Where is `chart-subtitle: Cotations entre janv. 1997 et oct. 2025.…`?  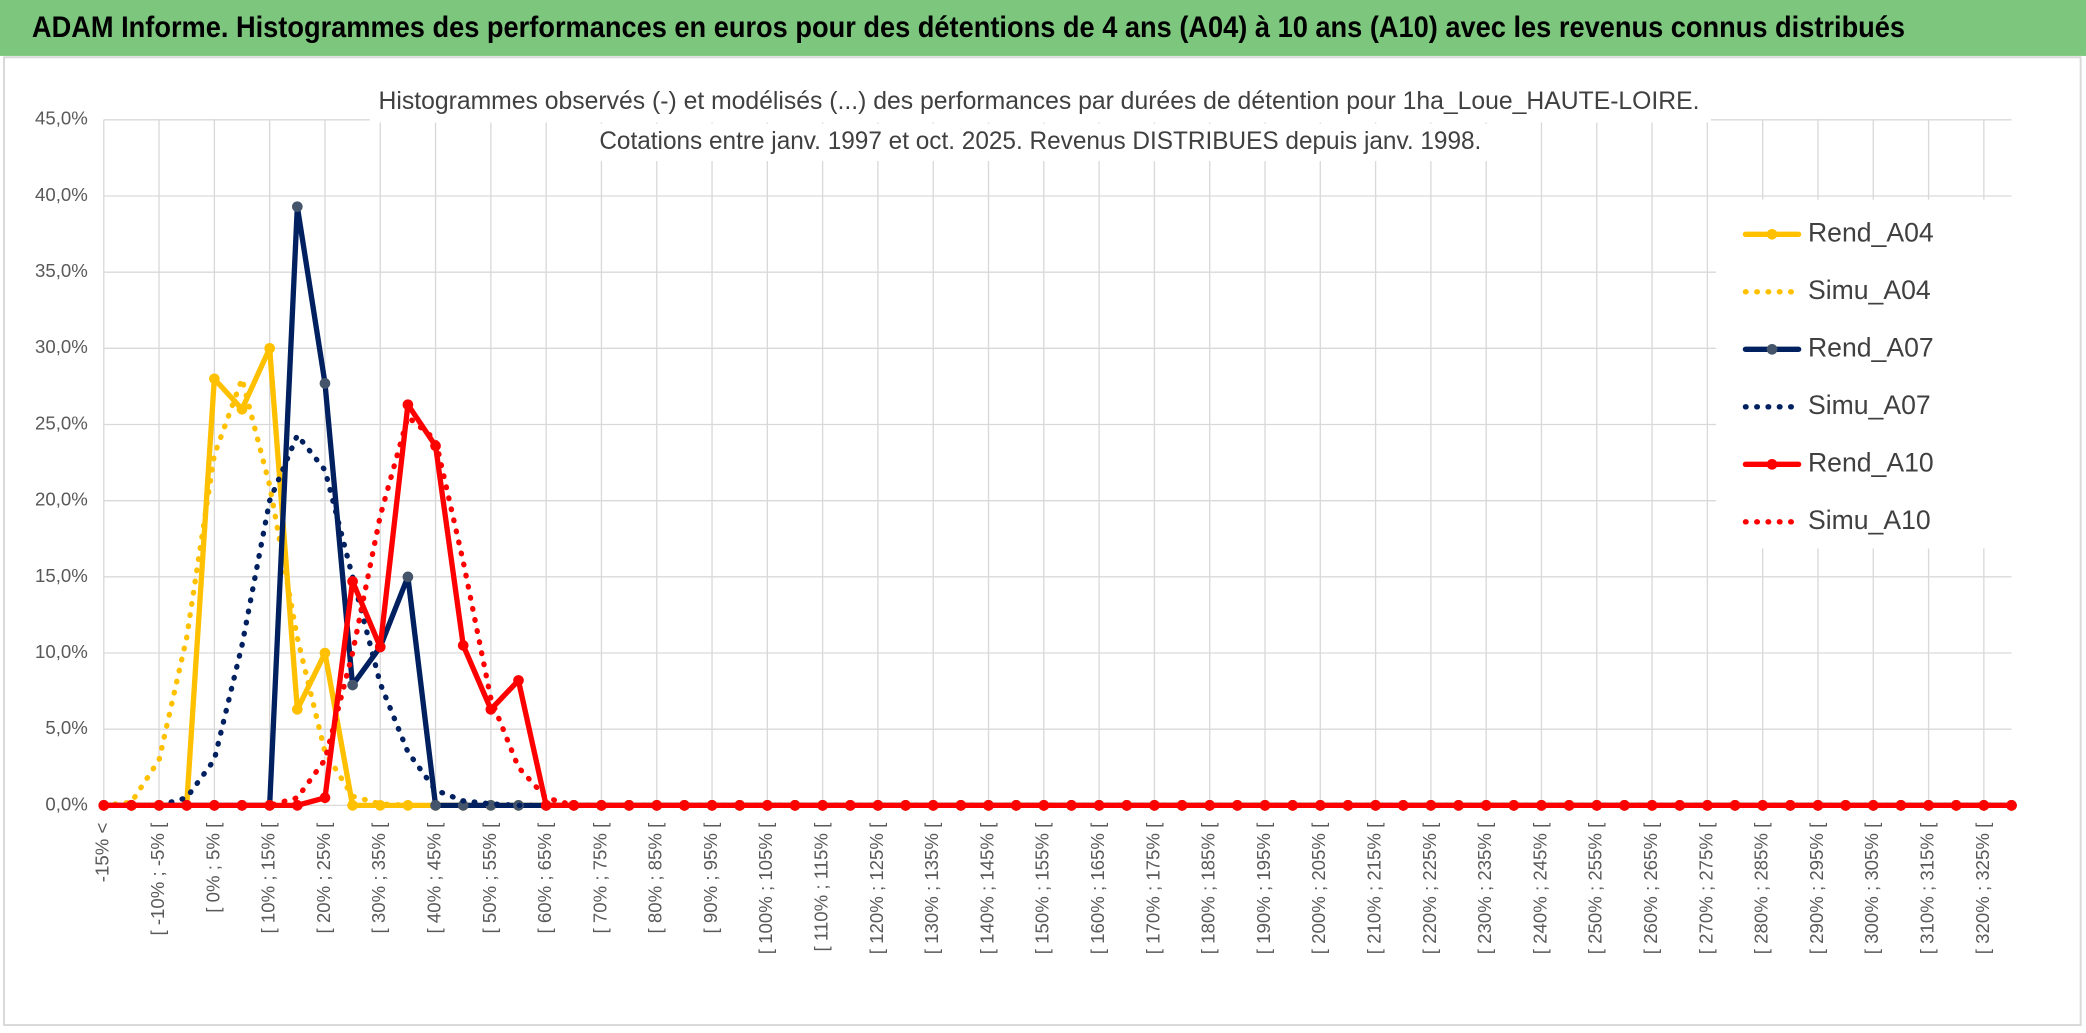
chart-subtitle: Cotations entre janv. 1997 et oct. 2025.… is located at coordinates (1040, 141).